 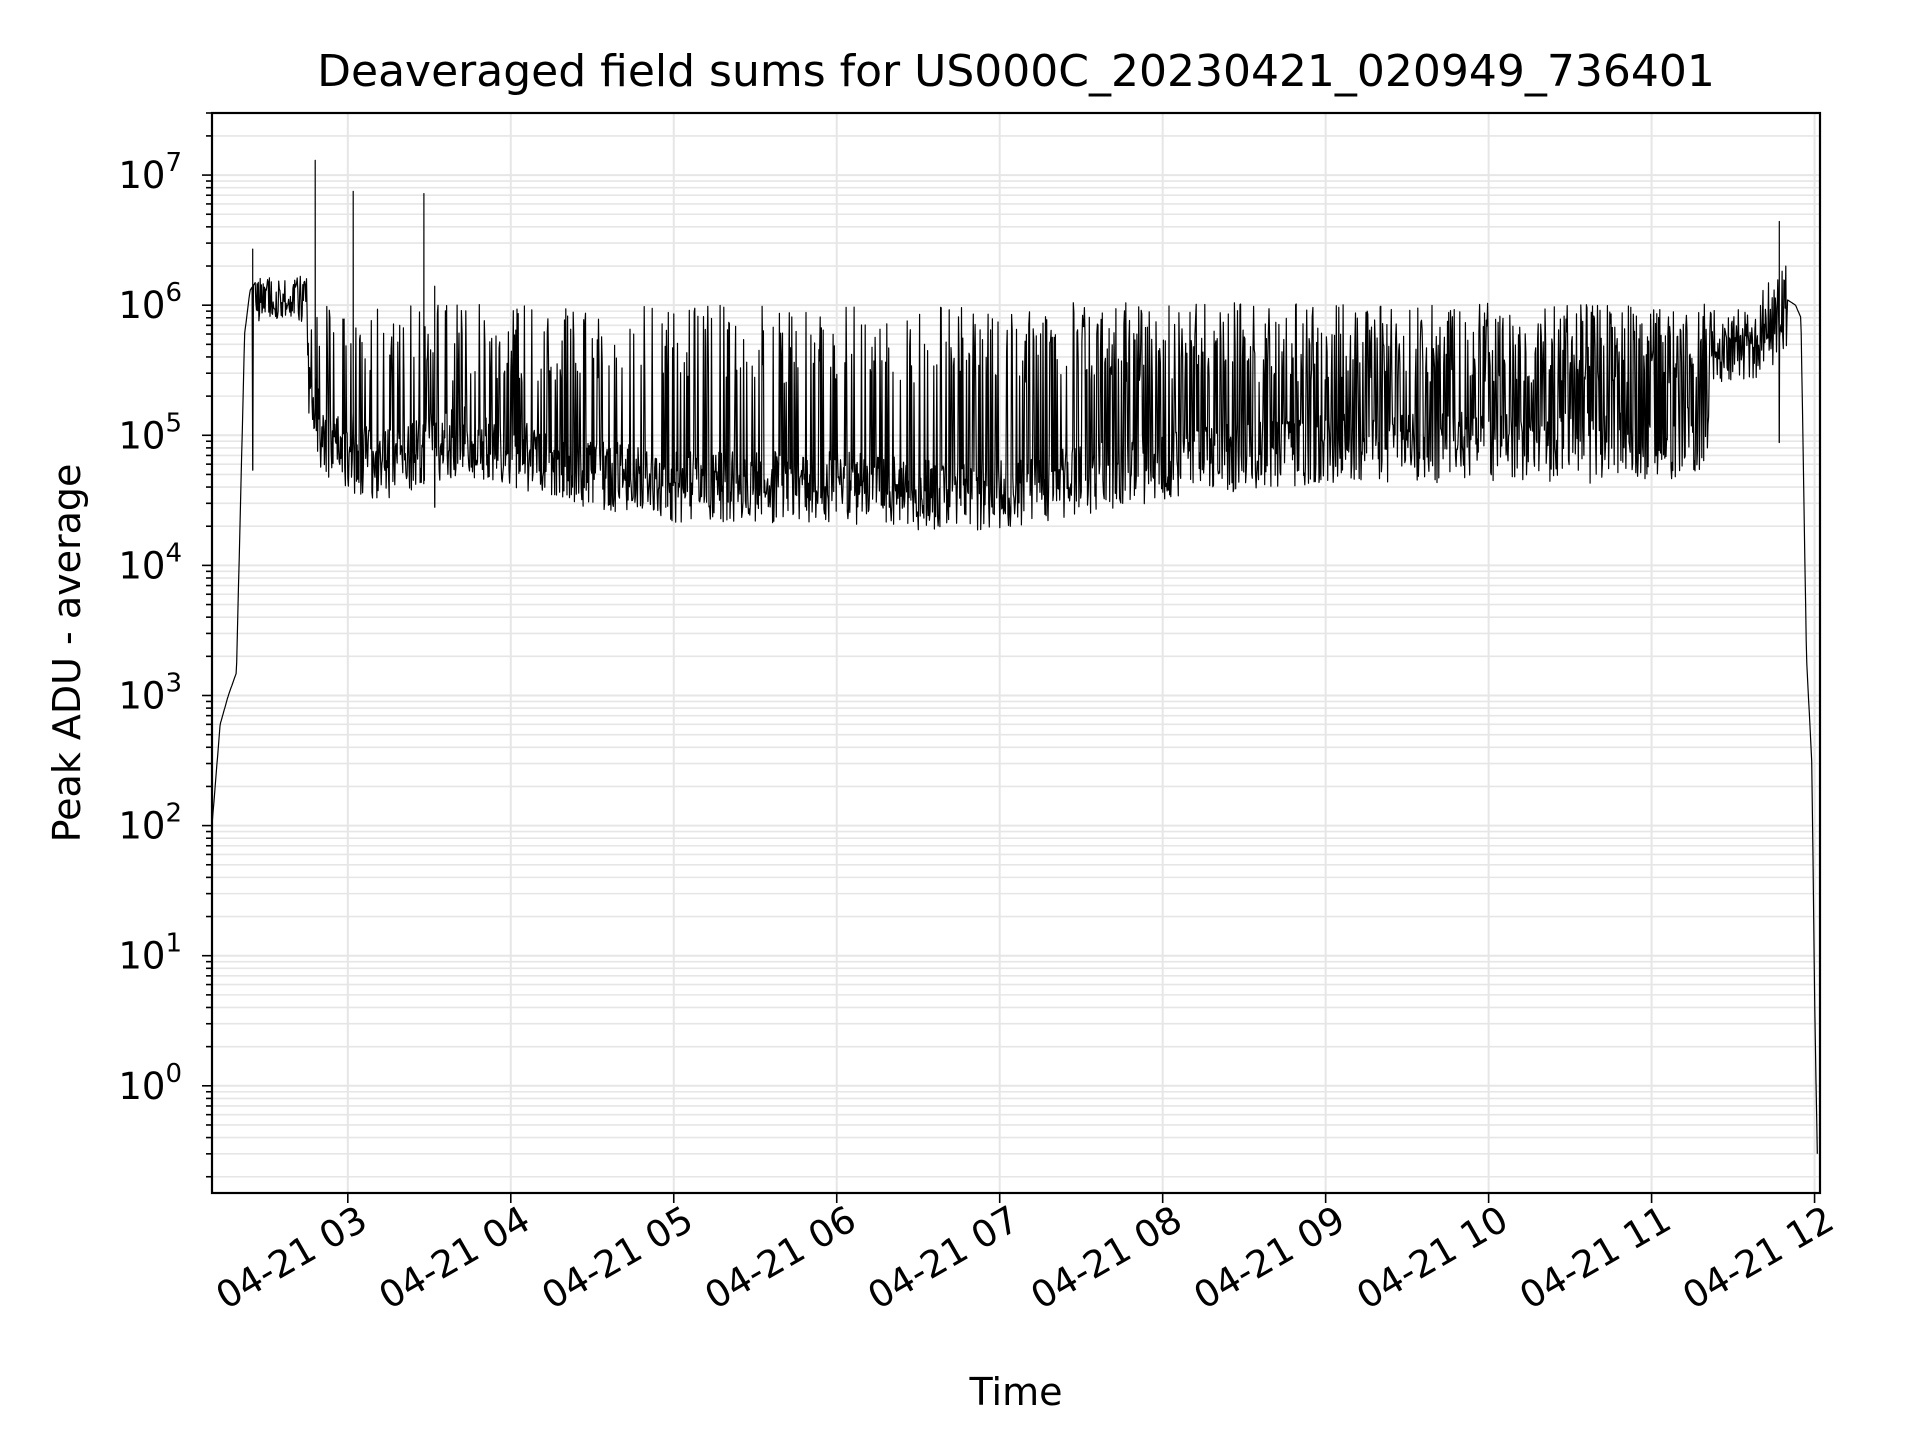 I want to click on y-tick-label: 10⁶, so click(x=150, y=302).